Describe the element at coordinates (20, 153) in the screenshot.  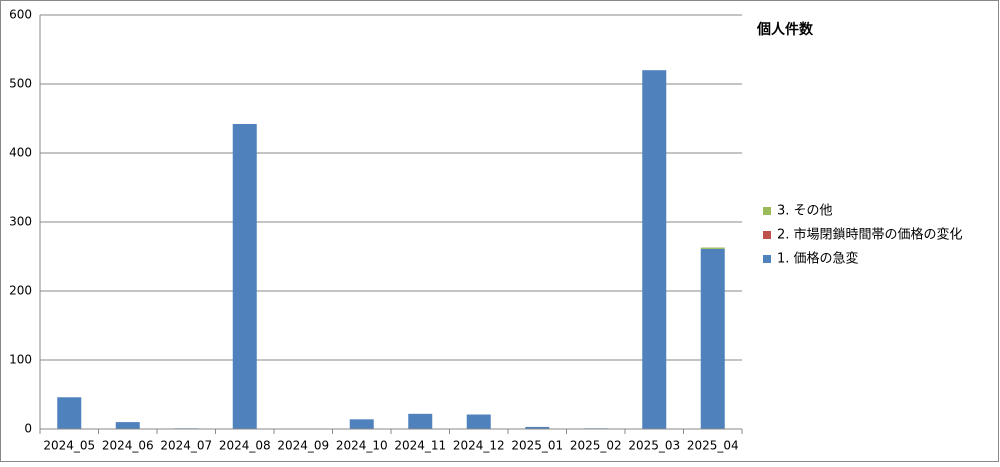
I see `y-tick-label: 400` at that location.